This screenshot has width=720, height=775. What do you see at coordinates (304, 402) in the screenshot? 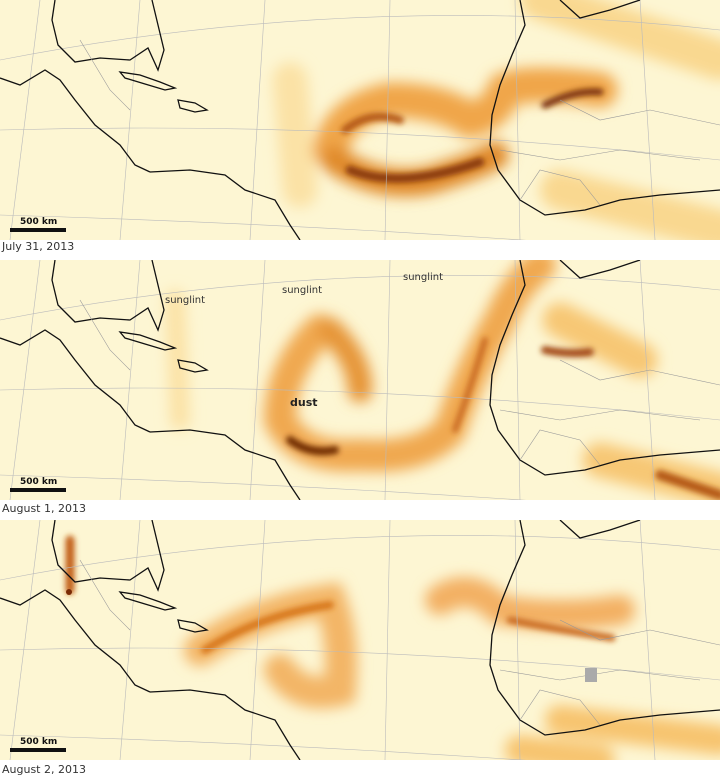
I see `annotation: dust` at bounding box center [304, 402].